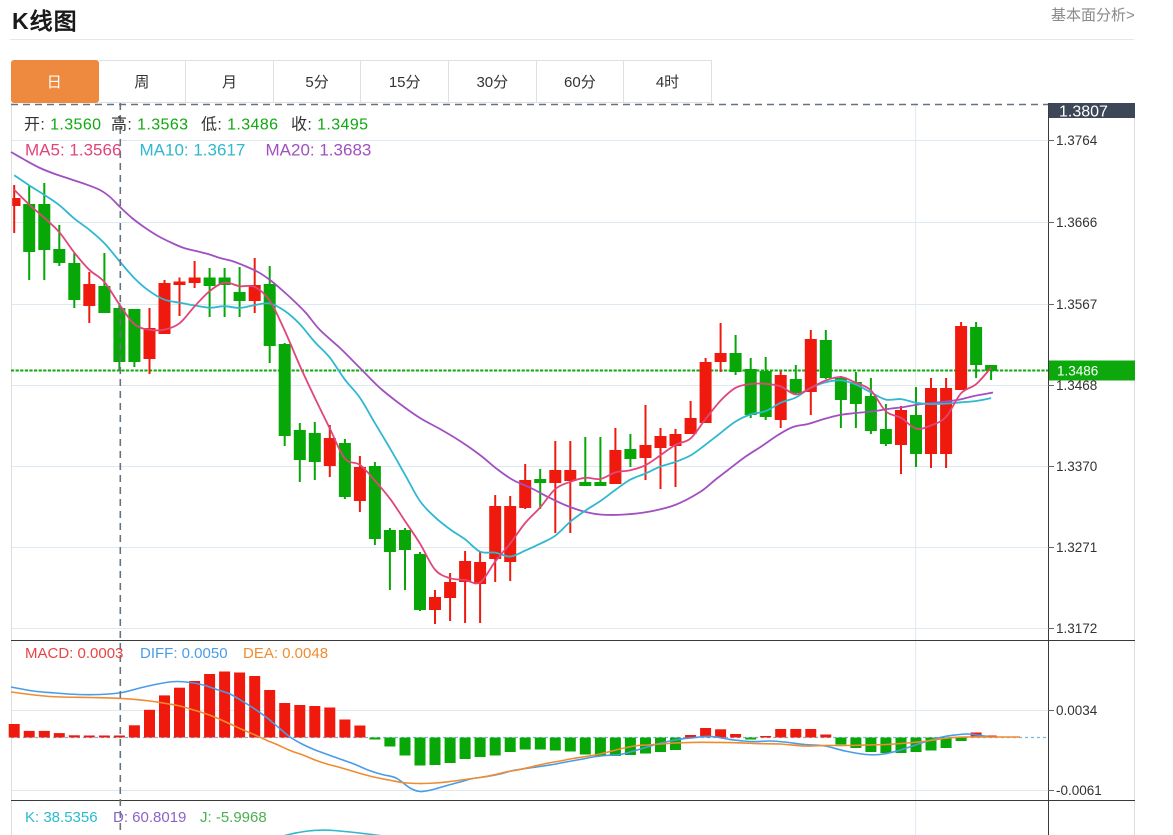  Describe the element at coordinates (1076, 628) in the screenshot. I see `svg-text: 1.3172` at that location.